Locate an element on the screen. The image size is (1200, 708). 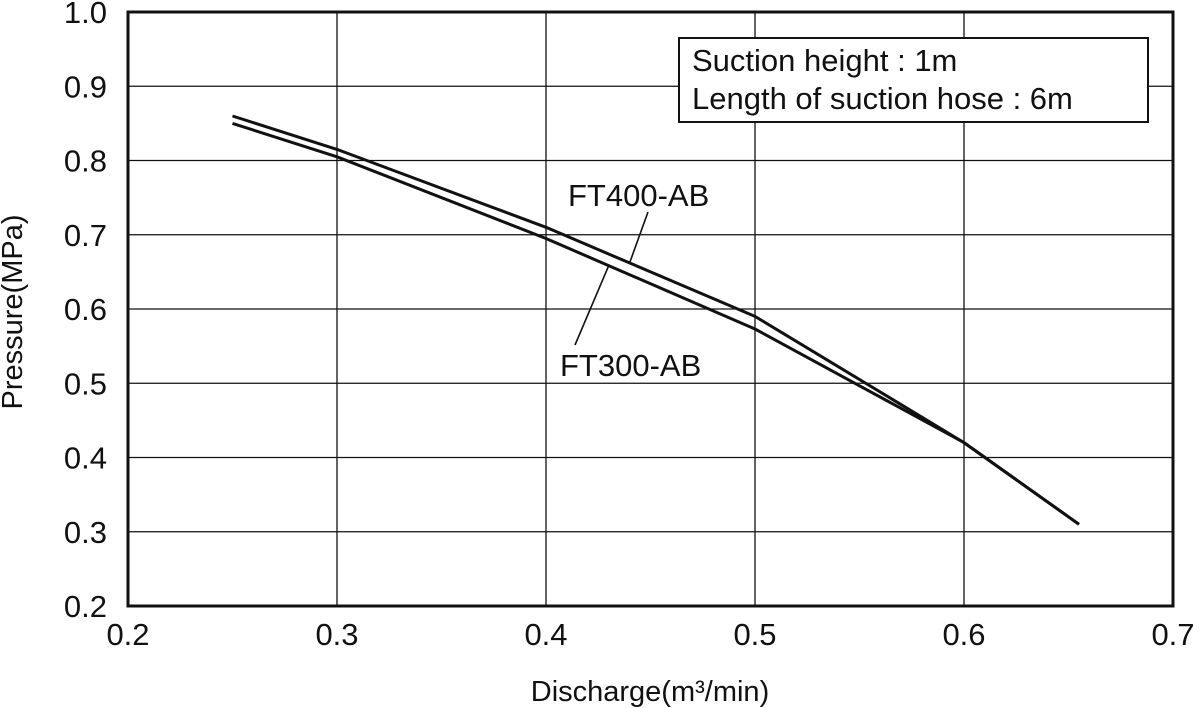
label-leaders is located at coordinates (611, 278).